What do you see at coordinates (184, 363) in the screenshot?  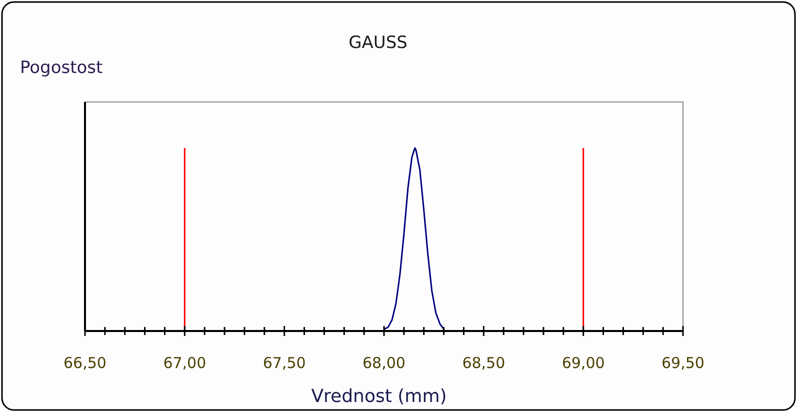 I see `x-tick-label: 67,00` at bounding box center [184, 363].